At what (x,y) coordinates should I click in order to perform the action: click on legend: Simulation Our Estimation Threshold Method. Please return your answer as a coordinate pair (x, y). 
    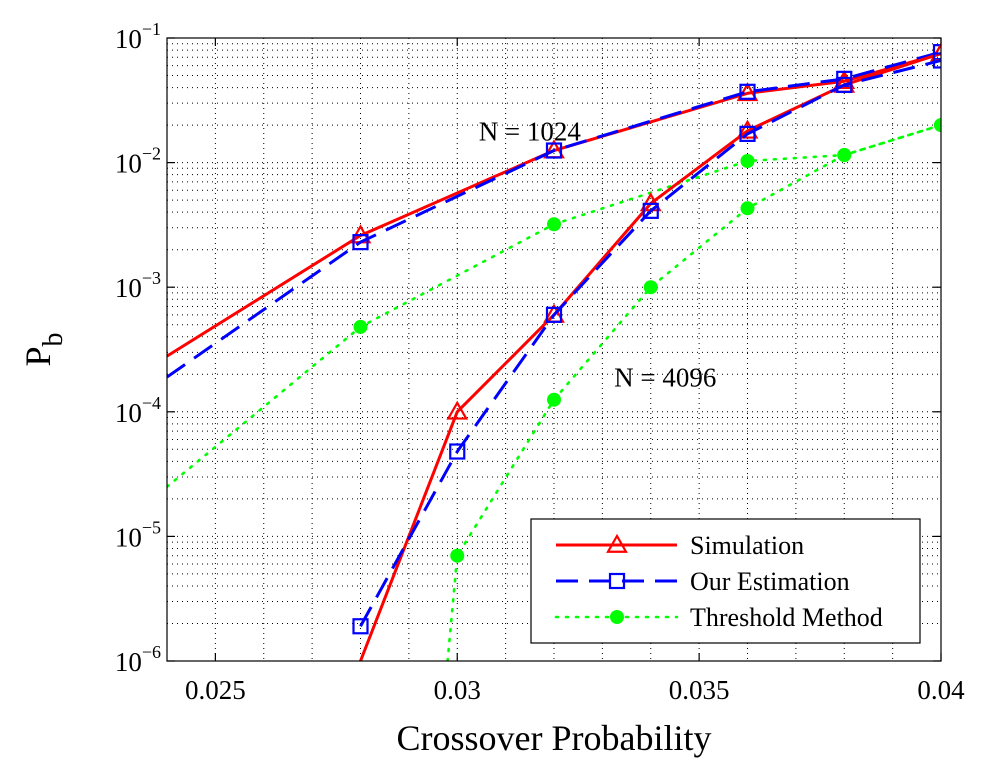
    Looking at the image, I should click on (725, 581).